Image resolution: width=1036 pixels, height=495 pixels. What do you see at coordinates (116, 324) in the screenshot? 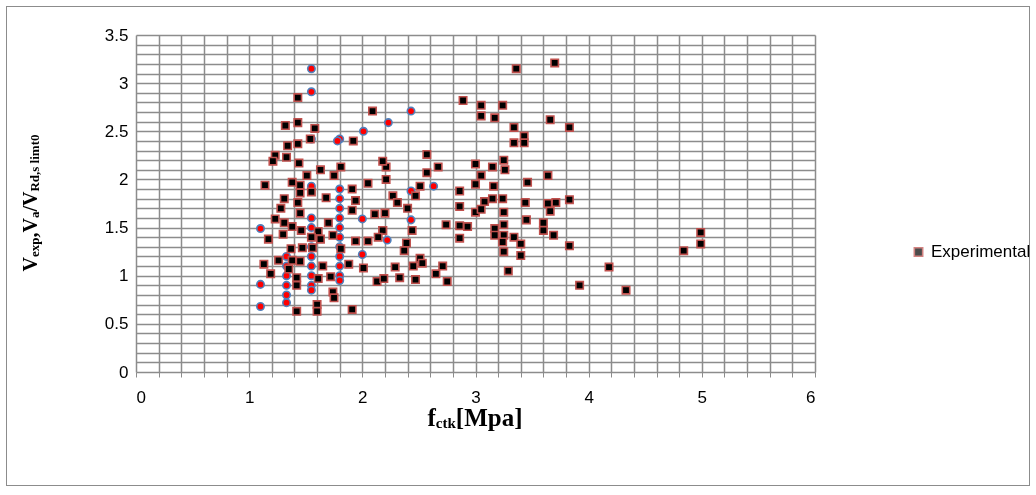
I see `y-tick-label: 0.5` at bounding box center [116, 324].